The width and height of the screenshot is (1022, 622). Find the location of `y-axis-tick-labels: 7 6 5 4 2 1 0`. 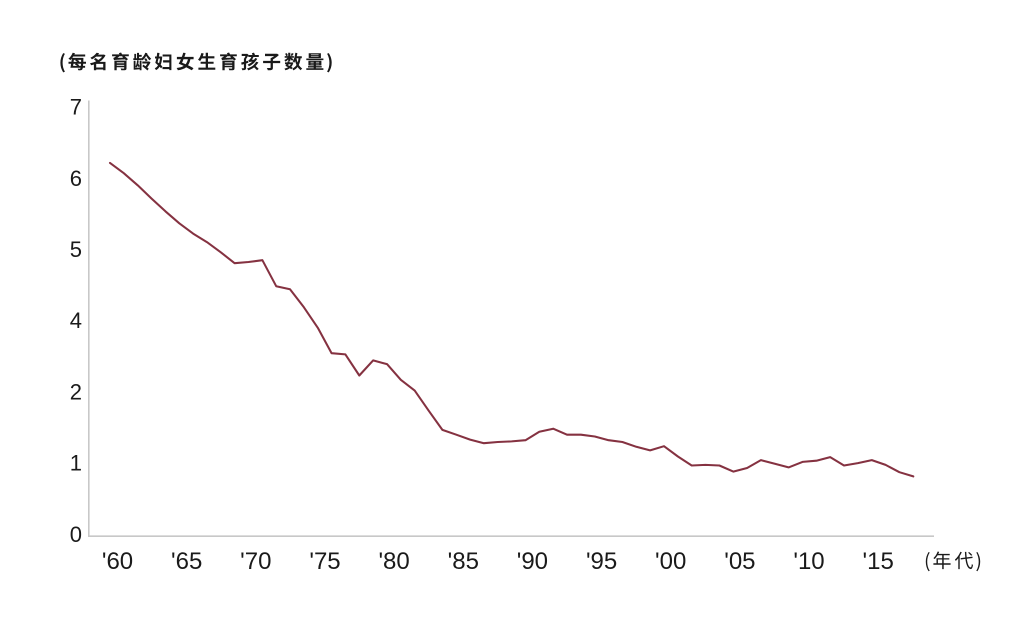

y-axis-tick-labels: 7 6 5 4 2 1 0 is located at coordinates (76, 321).